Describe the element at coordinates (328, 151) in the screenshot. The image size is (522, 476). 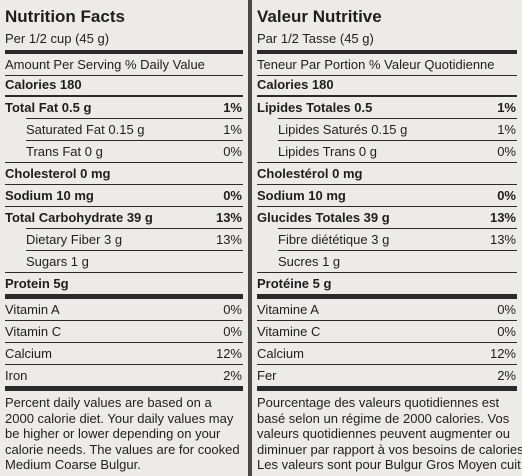
I see `nutrient-label: Lipides Trans 0 g` at that location.